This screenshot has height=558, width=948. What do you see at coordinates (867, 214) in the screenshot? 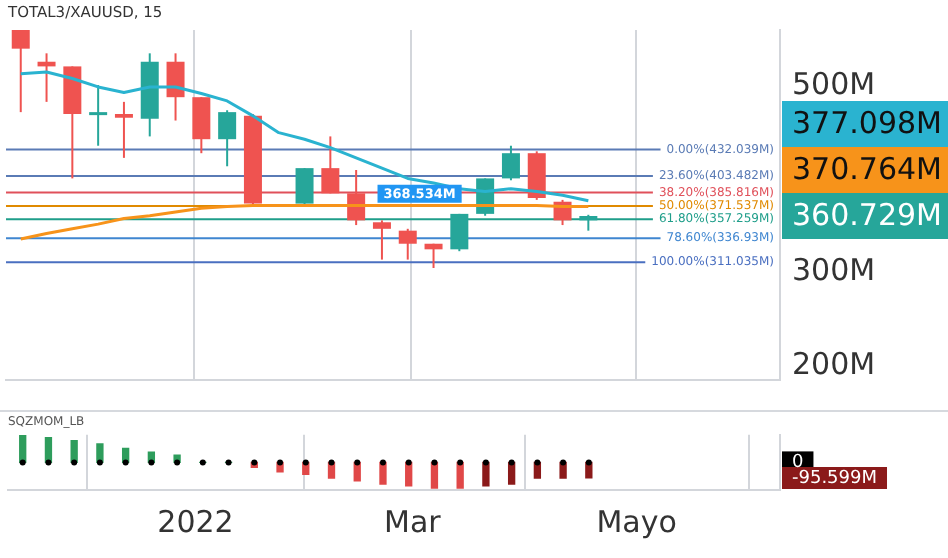
I see `text: 360.729M` at bounding box center [867, 214].